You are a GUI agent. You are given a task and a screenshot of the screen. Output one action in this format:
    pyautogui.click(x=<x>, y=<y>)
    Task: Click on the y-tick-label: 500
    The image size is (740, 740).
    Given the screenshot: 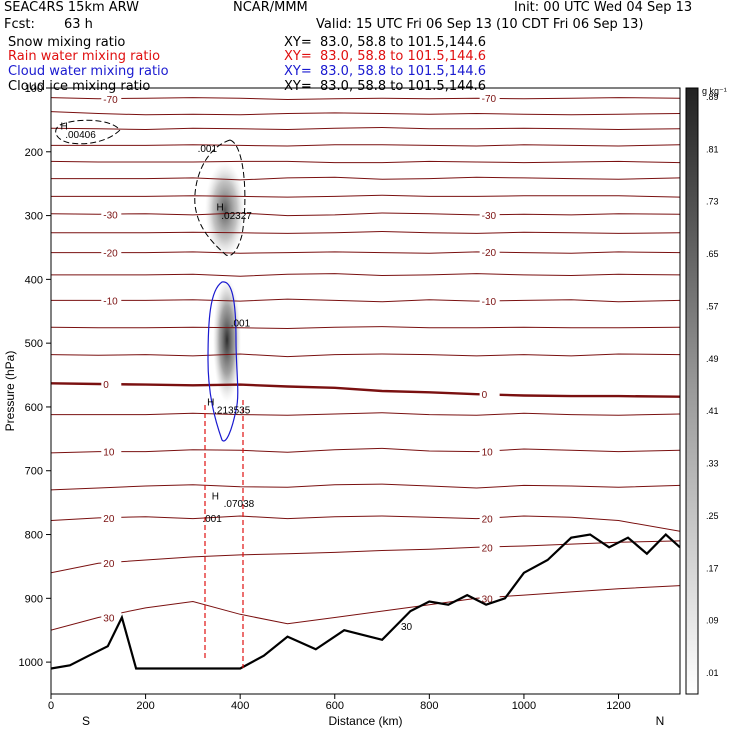 What is the action you would take?
    pyautogui.click(x=34, y=344)
    